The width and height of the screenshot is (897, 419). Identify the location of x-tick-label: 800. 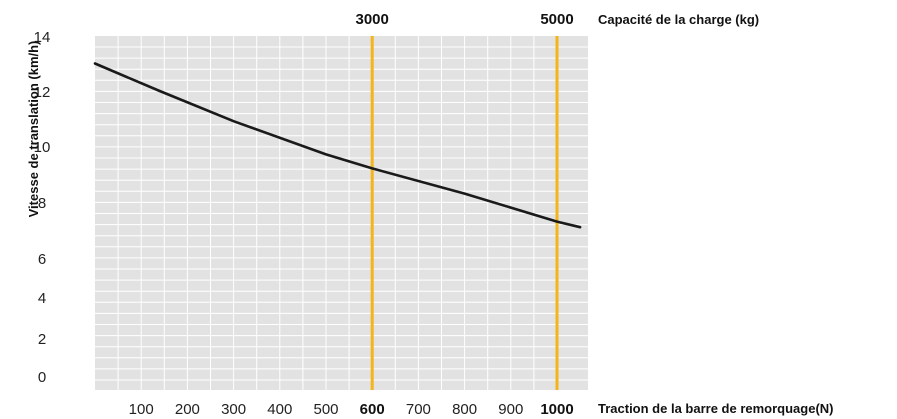
(464, 409).